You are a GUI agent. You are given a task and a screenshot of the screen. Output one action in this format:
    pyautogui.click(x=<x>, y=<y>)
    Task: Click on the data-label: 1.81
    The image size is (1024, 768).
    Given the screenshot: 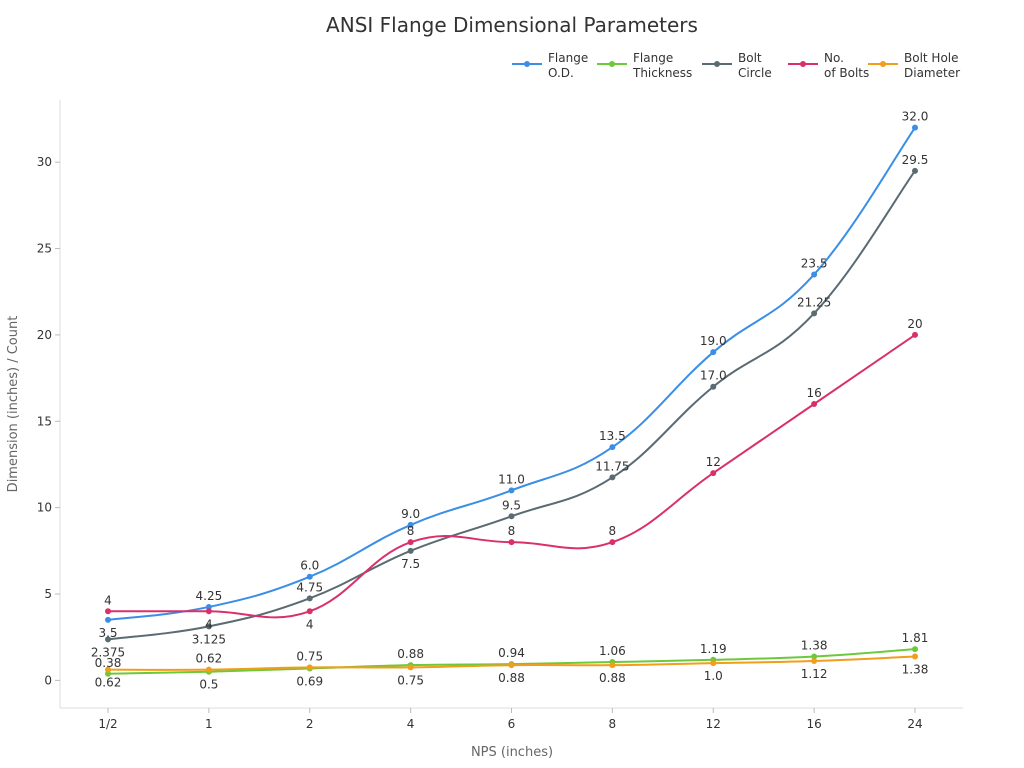 What is the action you would take?
    pyautogui.click(x=915, y=638)
    